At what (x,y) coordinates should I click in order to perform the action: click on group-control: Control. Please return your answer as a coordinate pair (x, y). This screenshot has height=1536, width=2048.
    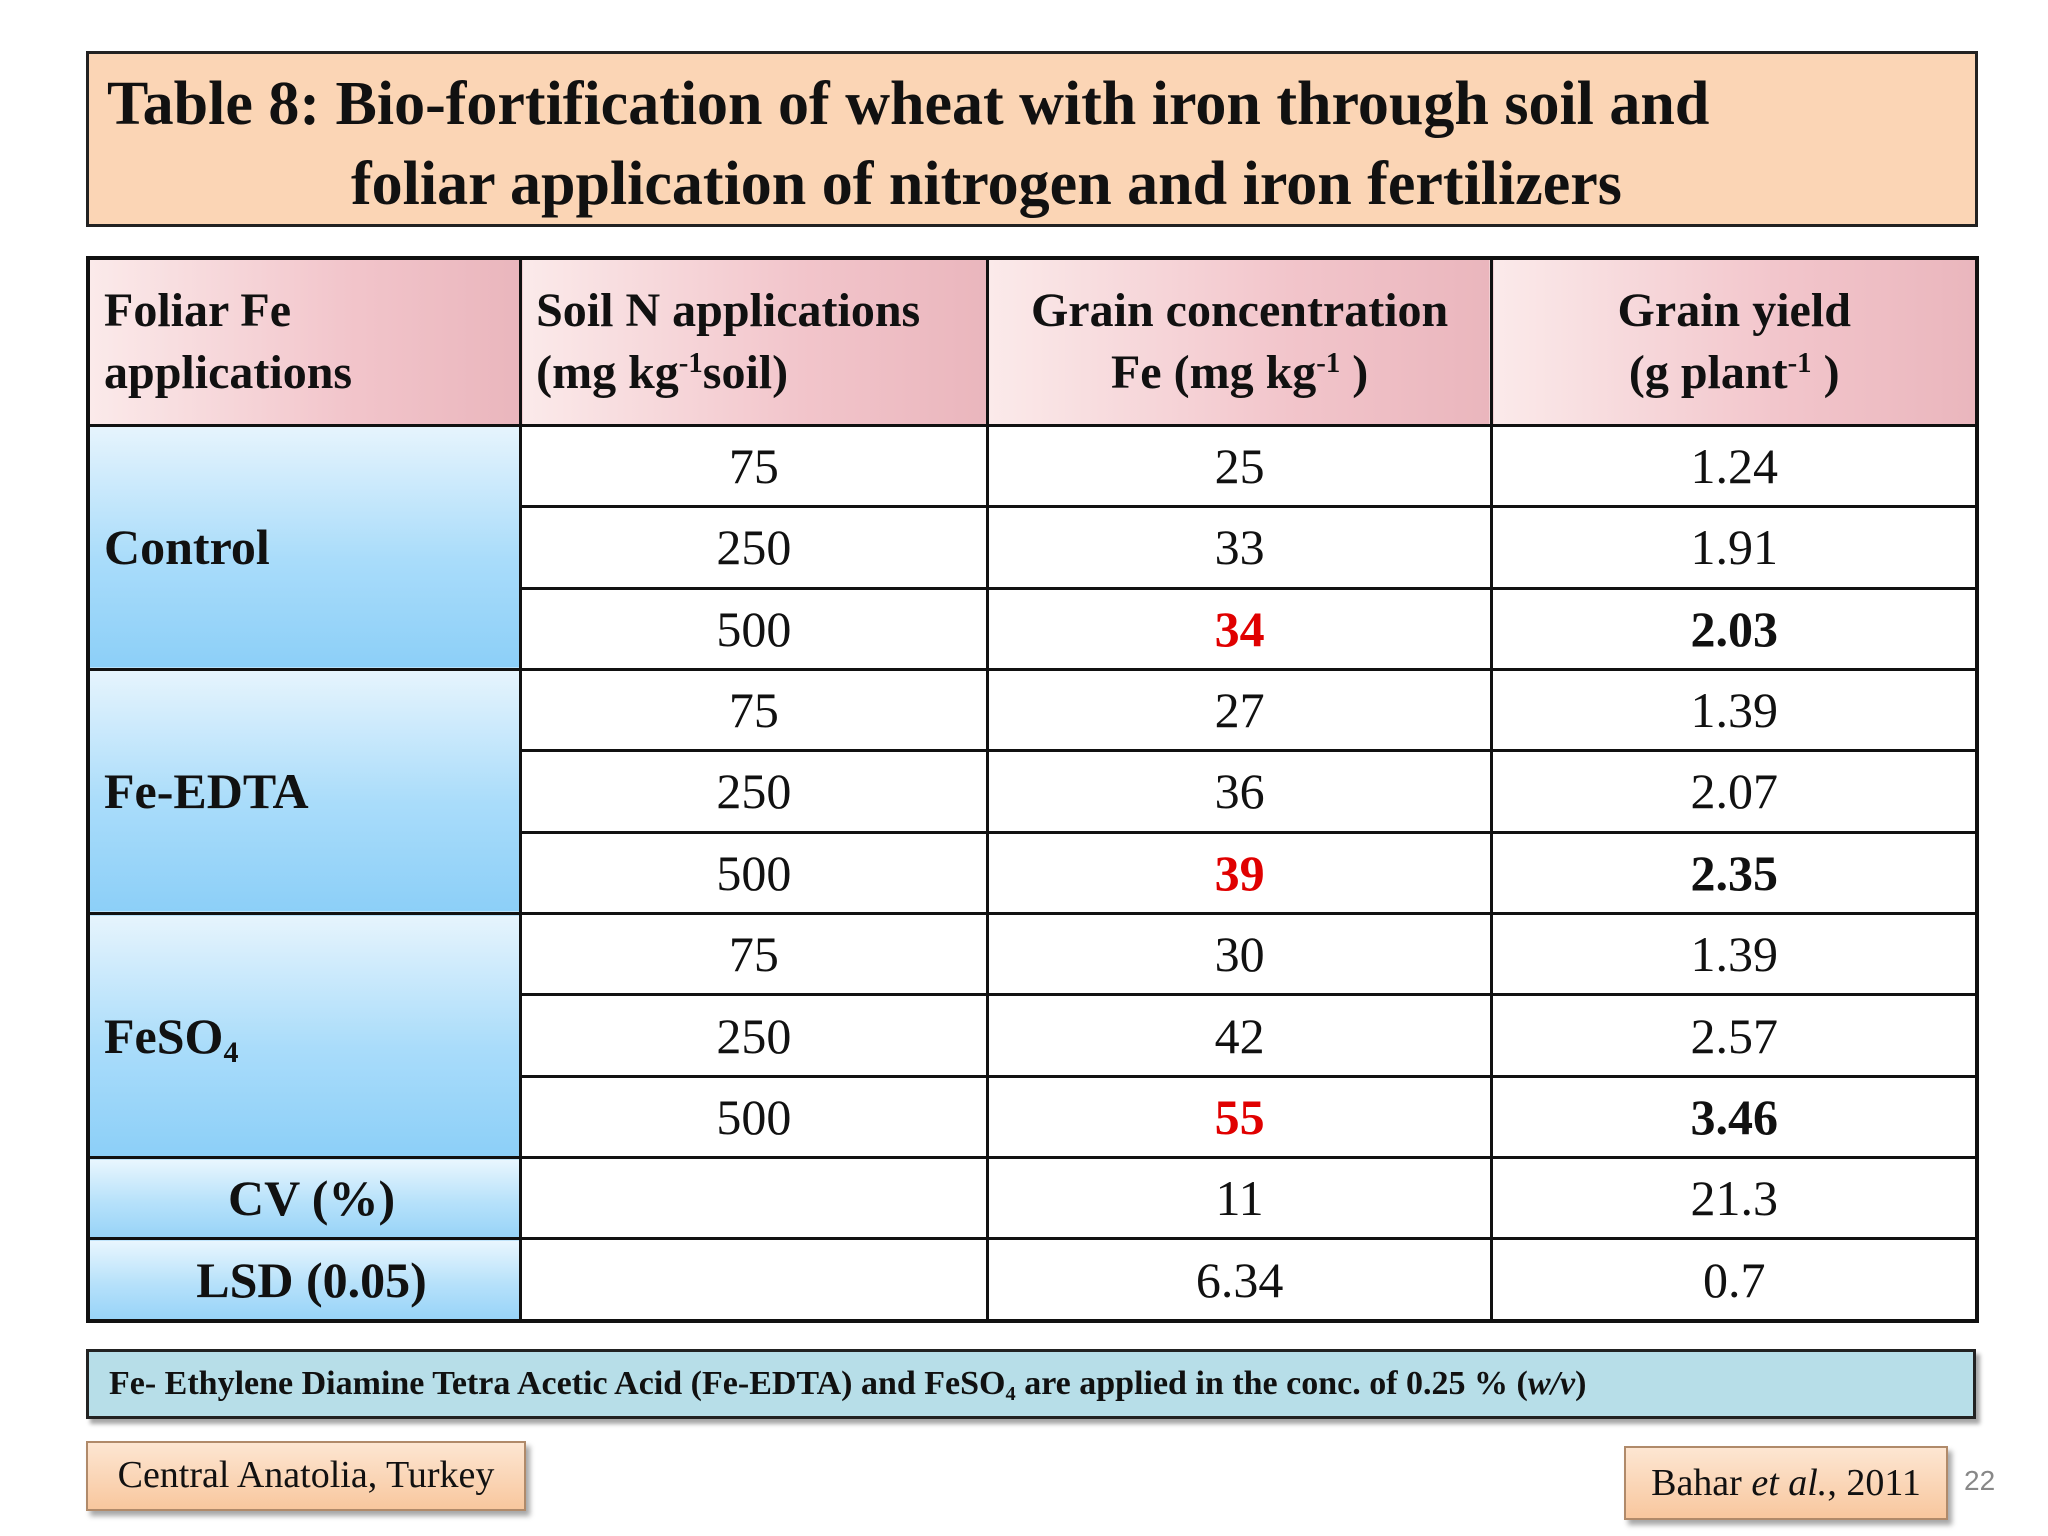
    Looking at the image, I should click on (304, 547).